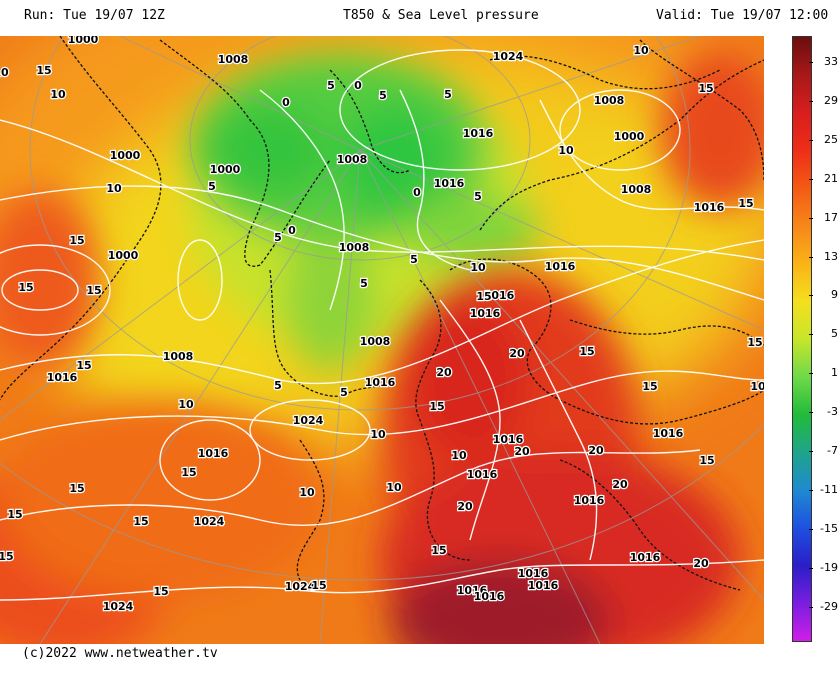 The image size is (840, 680). Describe the element at coordinates (824, 217) in the screenshot. I see `colorbar-tick: 17` at that location.